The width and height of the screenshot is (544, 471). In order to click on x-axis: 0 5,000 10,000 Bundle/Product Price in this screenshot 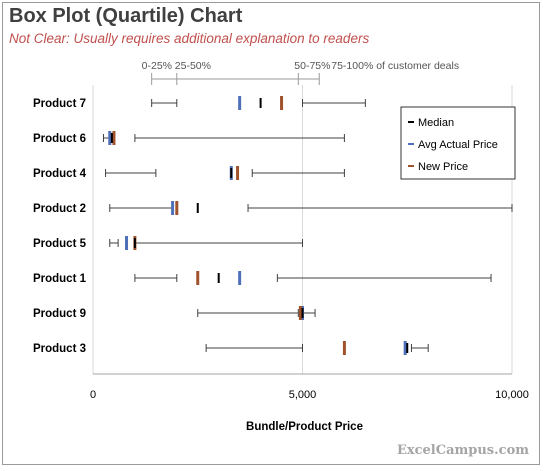, I will do `click(309, 403)`.